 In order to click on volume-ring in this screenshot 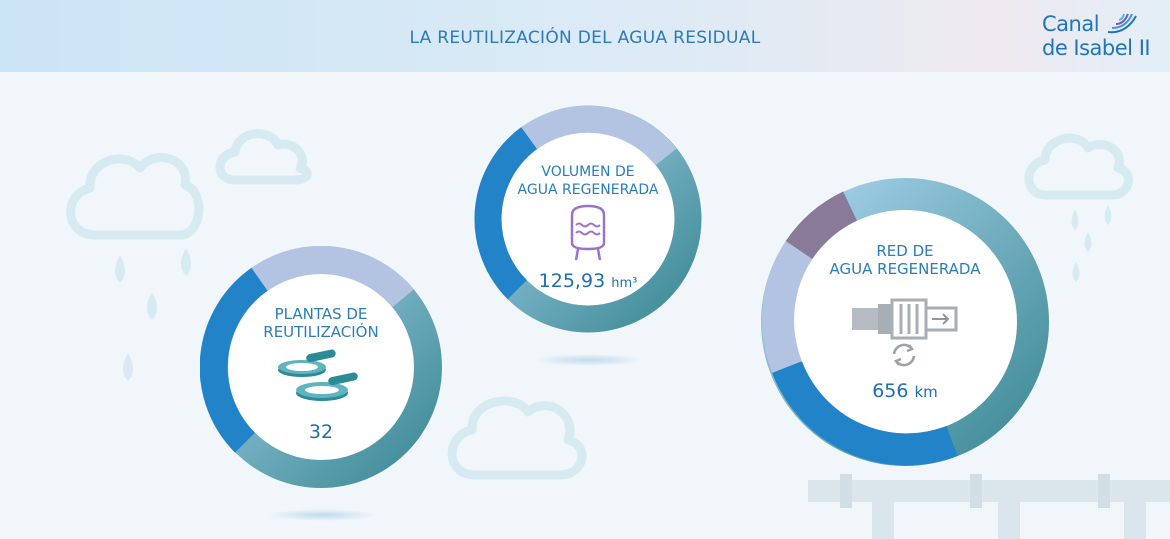, I will do `click(588, 219)`.